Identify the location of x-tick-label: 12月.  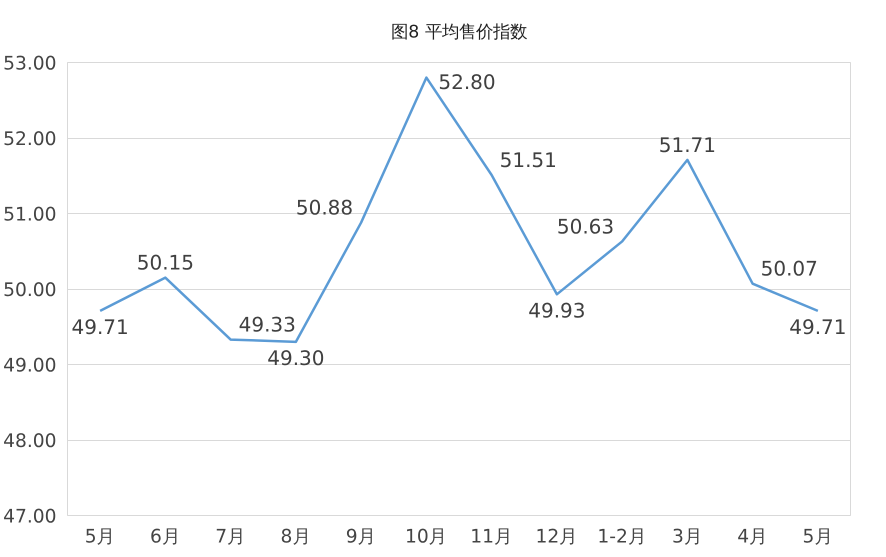
(557, 537).